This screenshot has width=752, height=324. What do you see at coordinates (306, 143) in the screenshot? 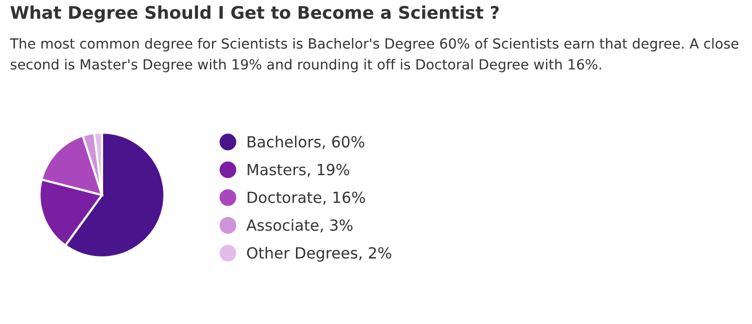
I see `legend-label: Bachelors, 60%` at bounding box center [306, 143].